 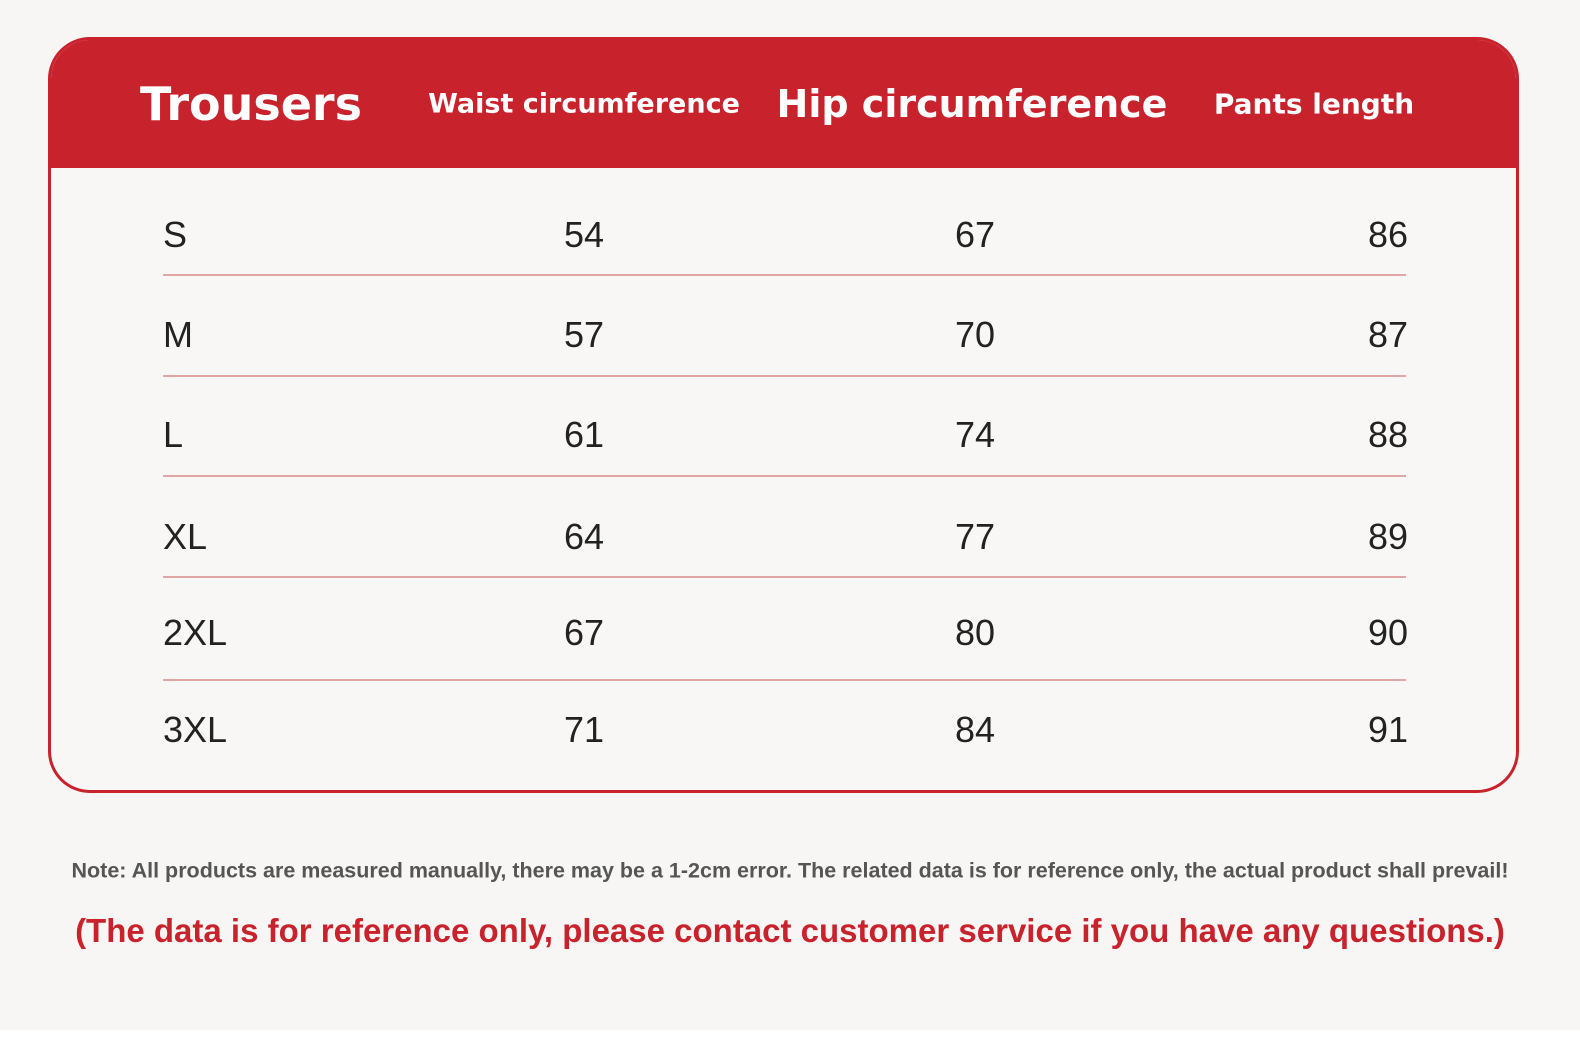 What do you see at coordinates (173, 434) in the screenshot?
I see `size-label: L` at bounding box center [173, 434].